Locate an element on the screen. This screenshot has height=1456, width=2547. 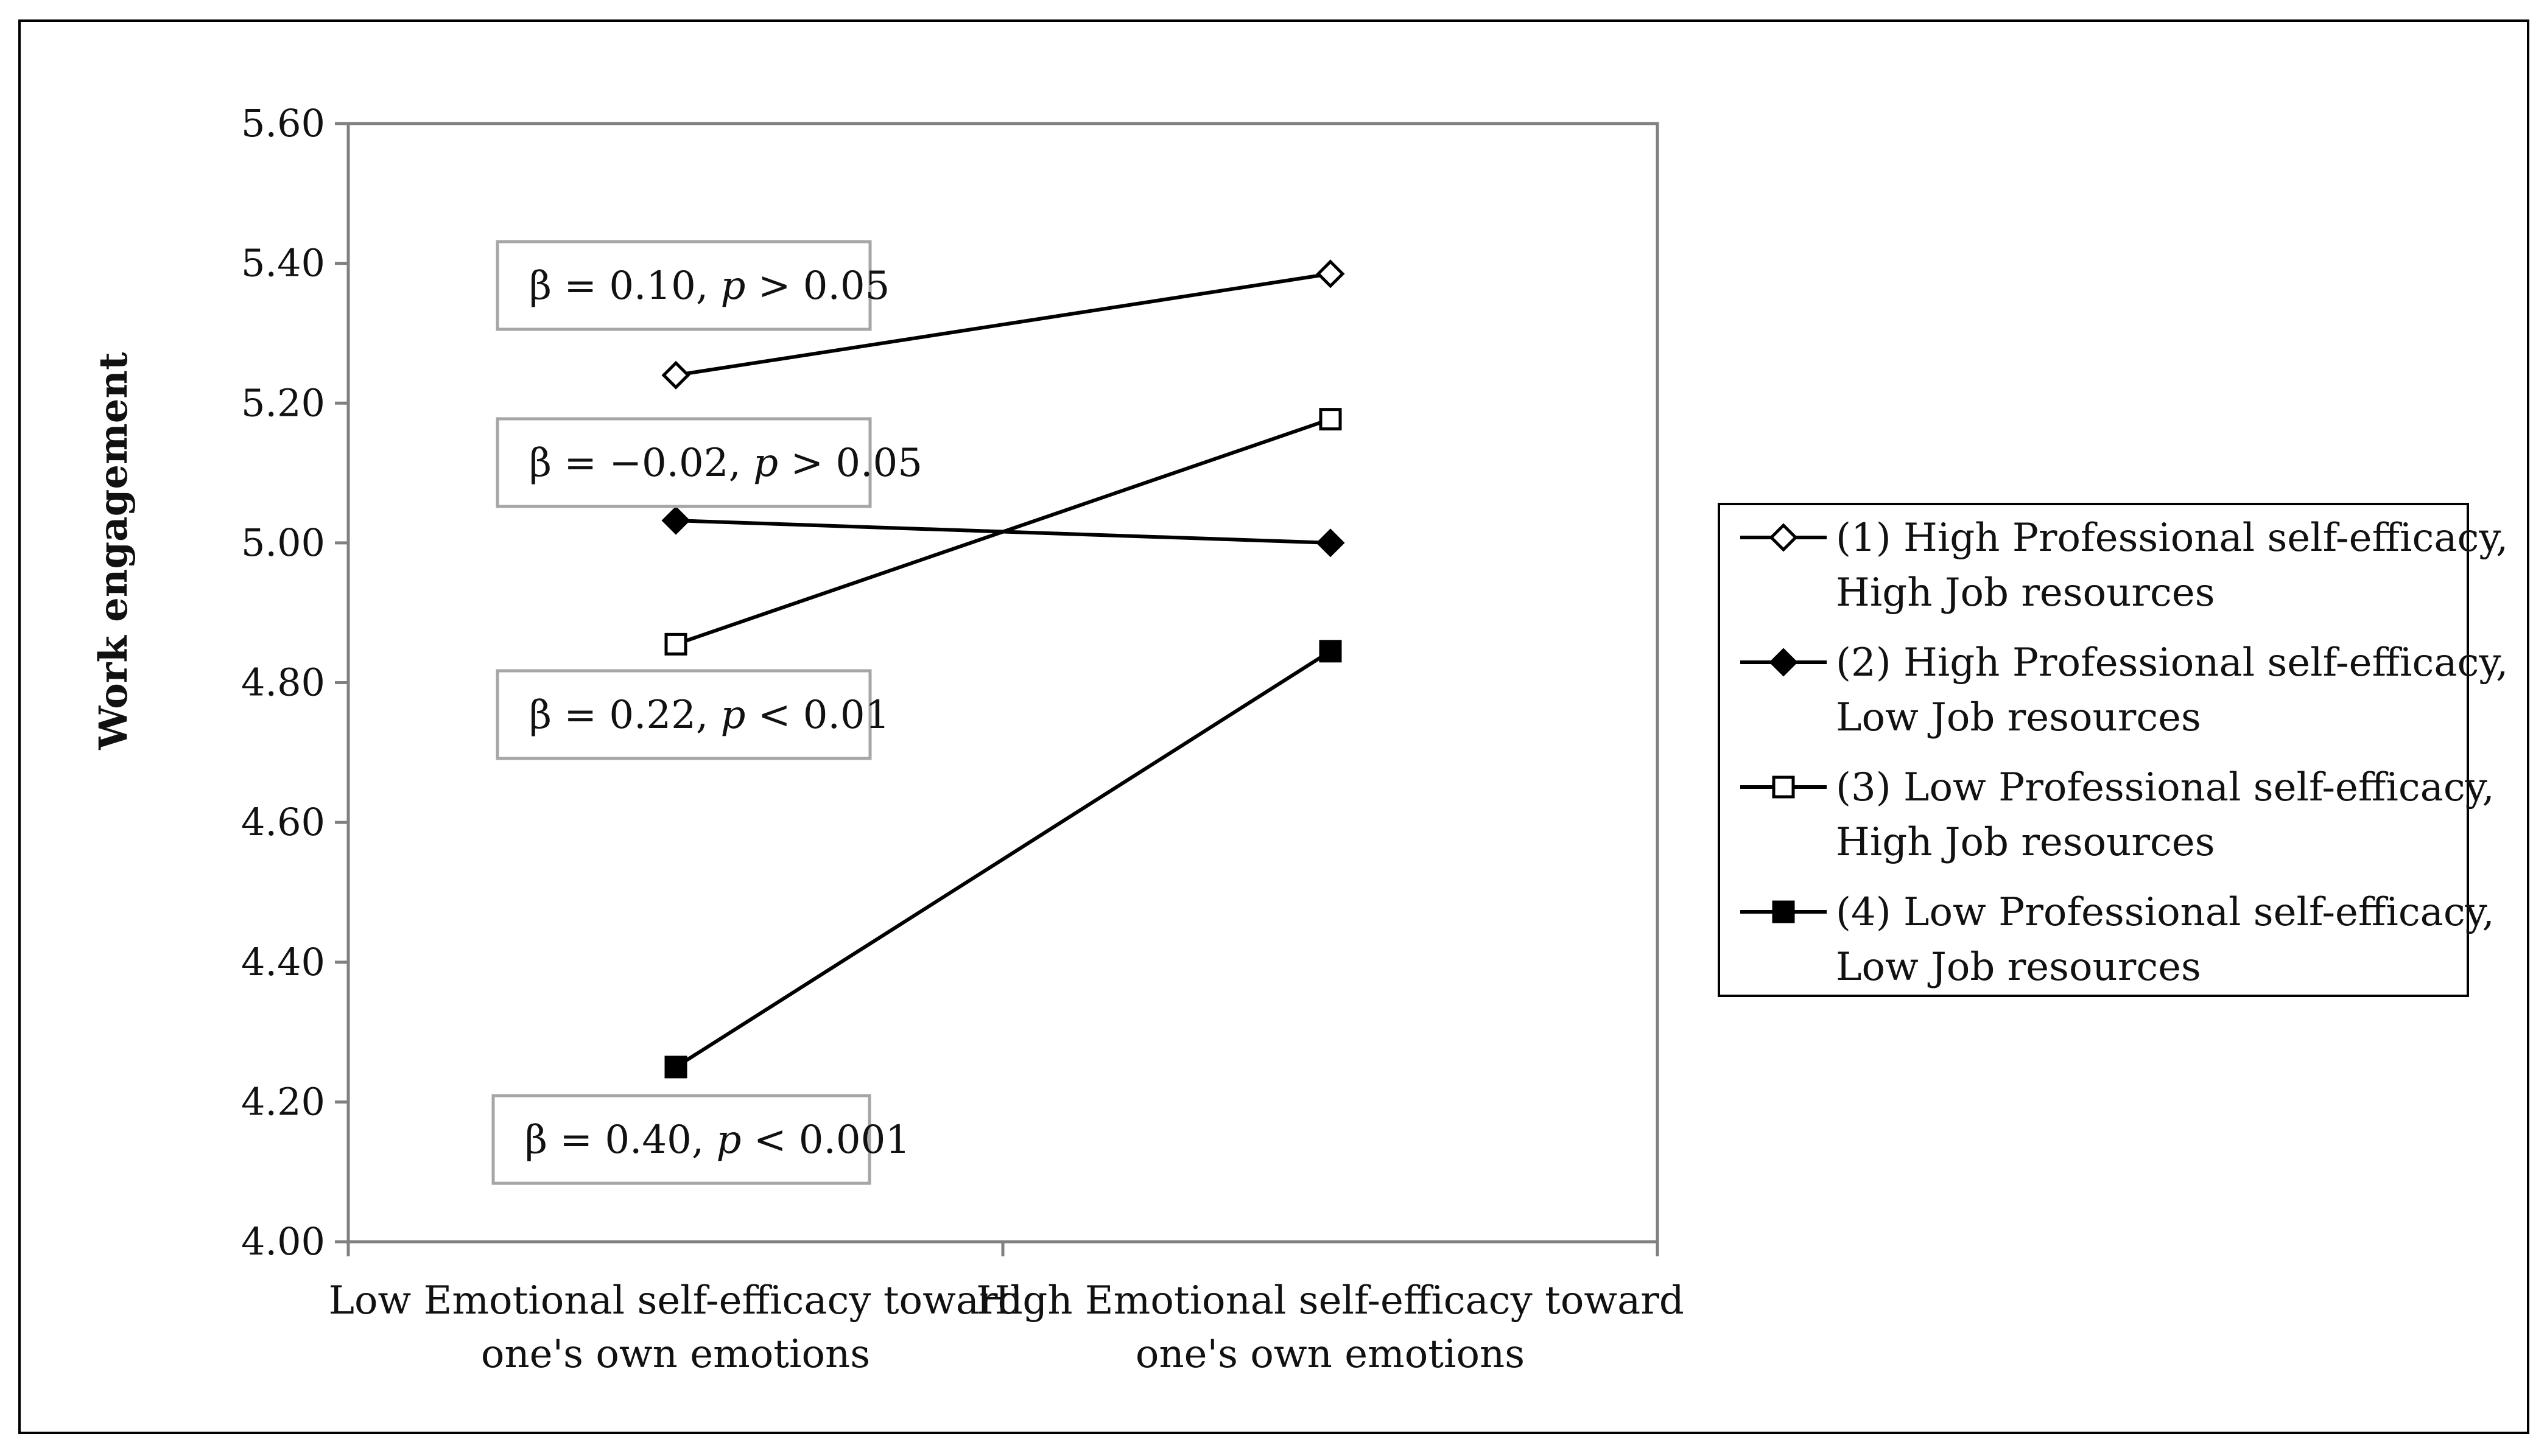
legend-box is located at coordinates (2093, 750).